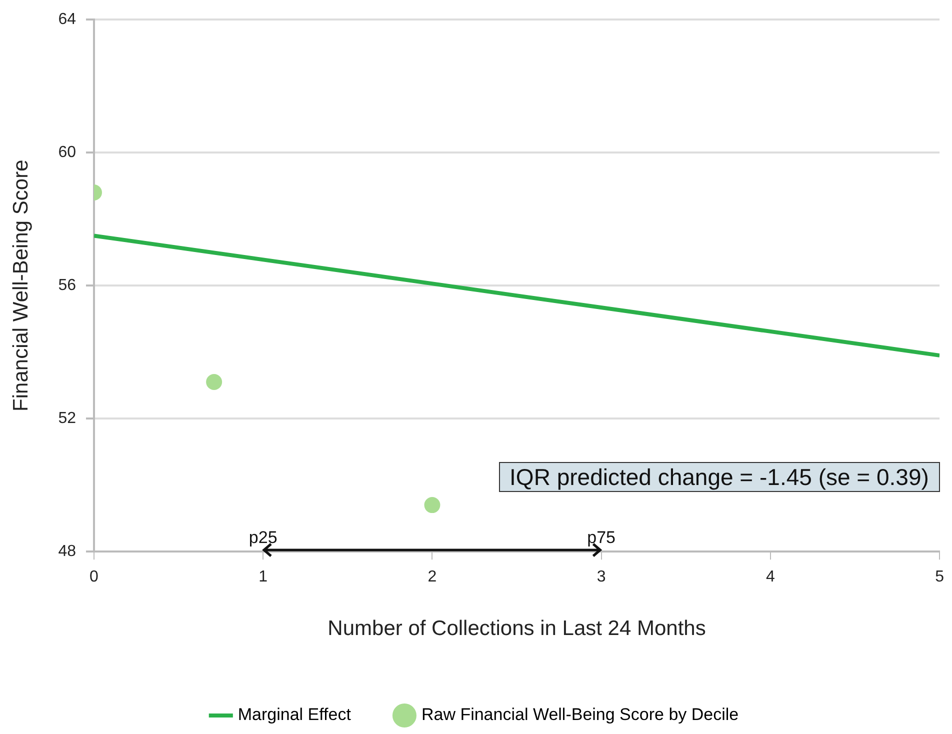  I want to click on x-tick-label: 5, so click(939, 577).